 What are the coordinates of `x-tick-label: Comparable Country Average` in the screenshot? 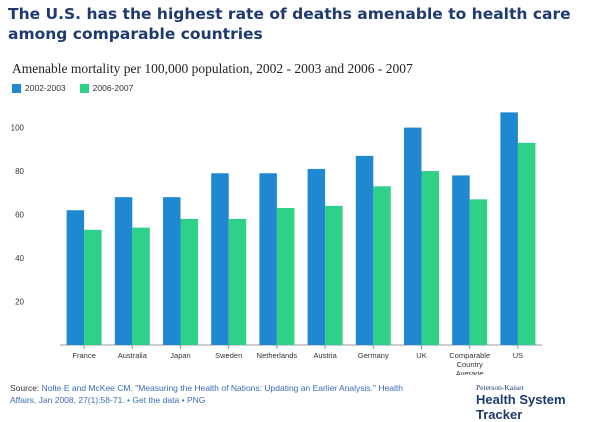 It's located at (469, 363).